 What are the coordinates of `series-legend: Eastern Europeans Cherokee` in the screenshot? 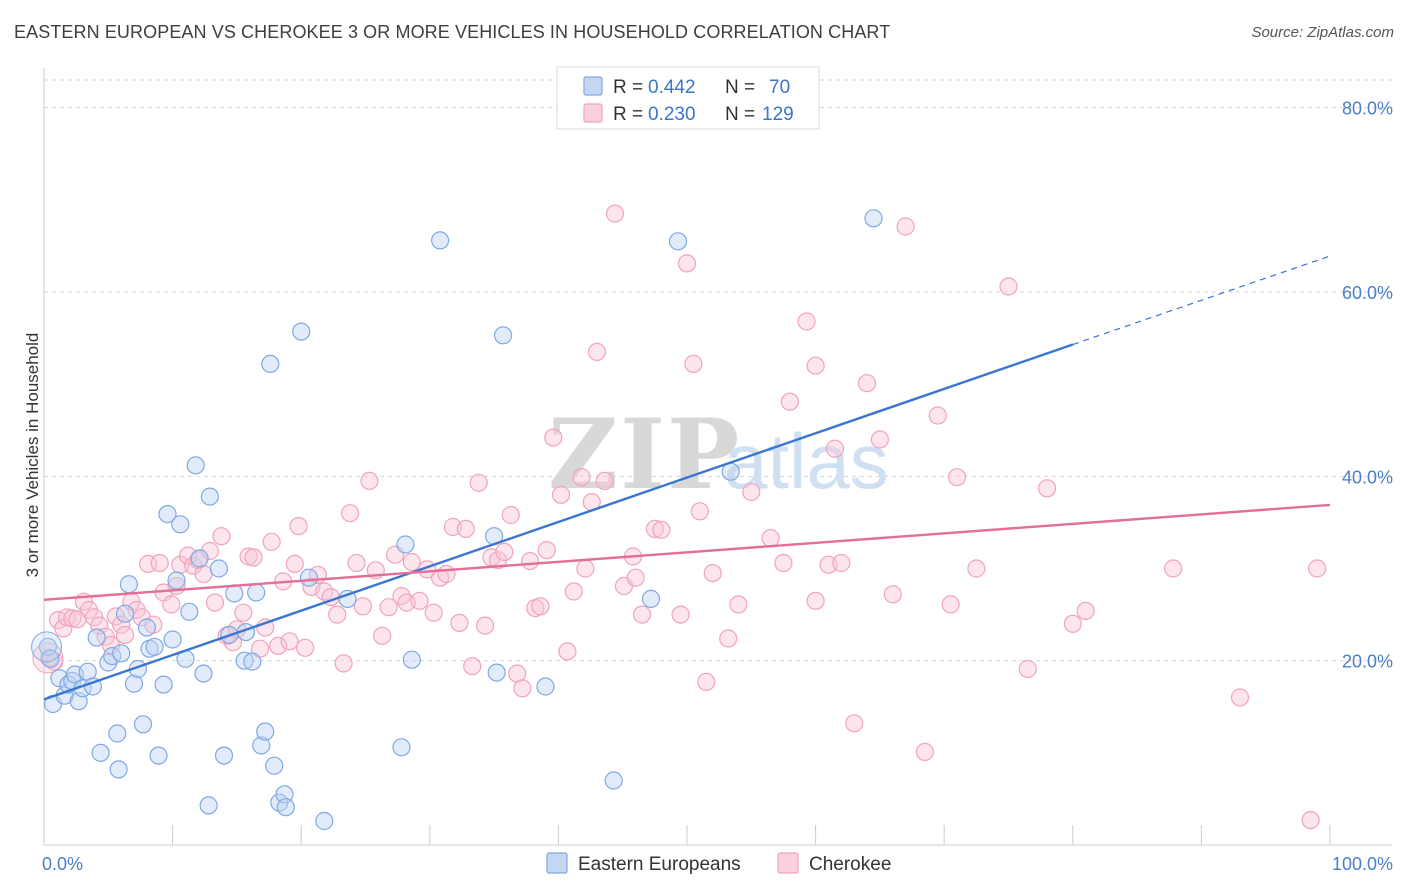 It's located at (718, 863).